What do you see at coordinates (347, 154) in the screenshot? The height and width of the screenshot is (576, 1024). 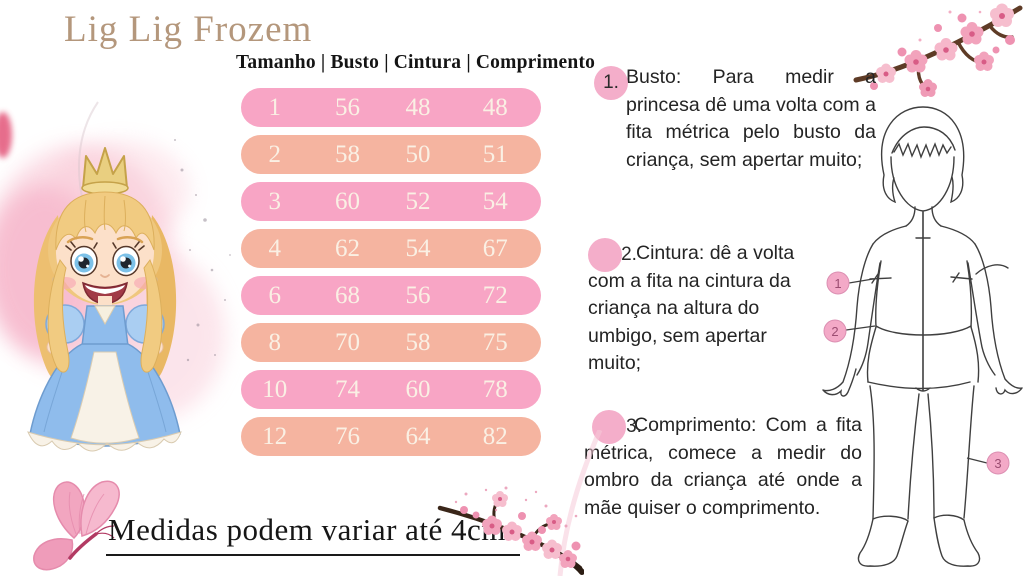 I see `cell-busto: 58` at bounding box center [347, 154].